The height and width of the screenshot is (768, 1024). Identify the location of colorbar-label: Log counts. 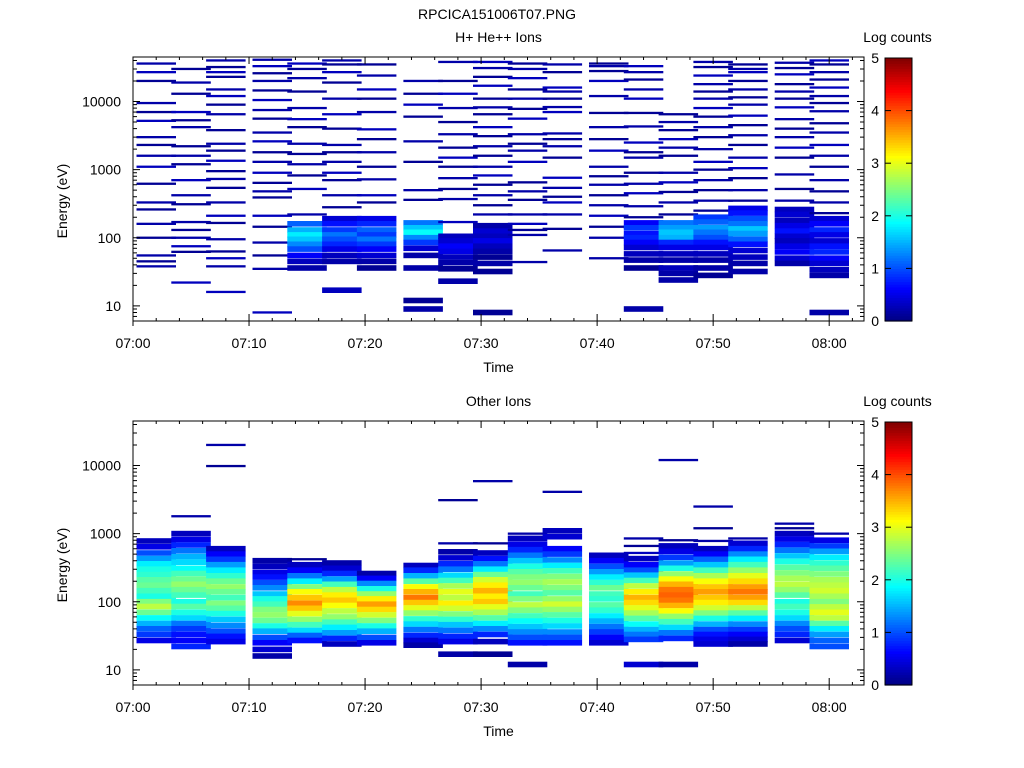
(897, 37).